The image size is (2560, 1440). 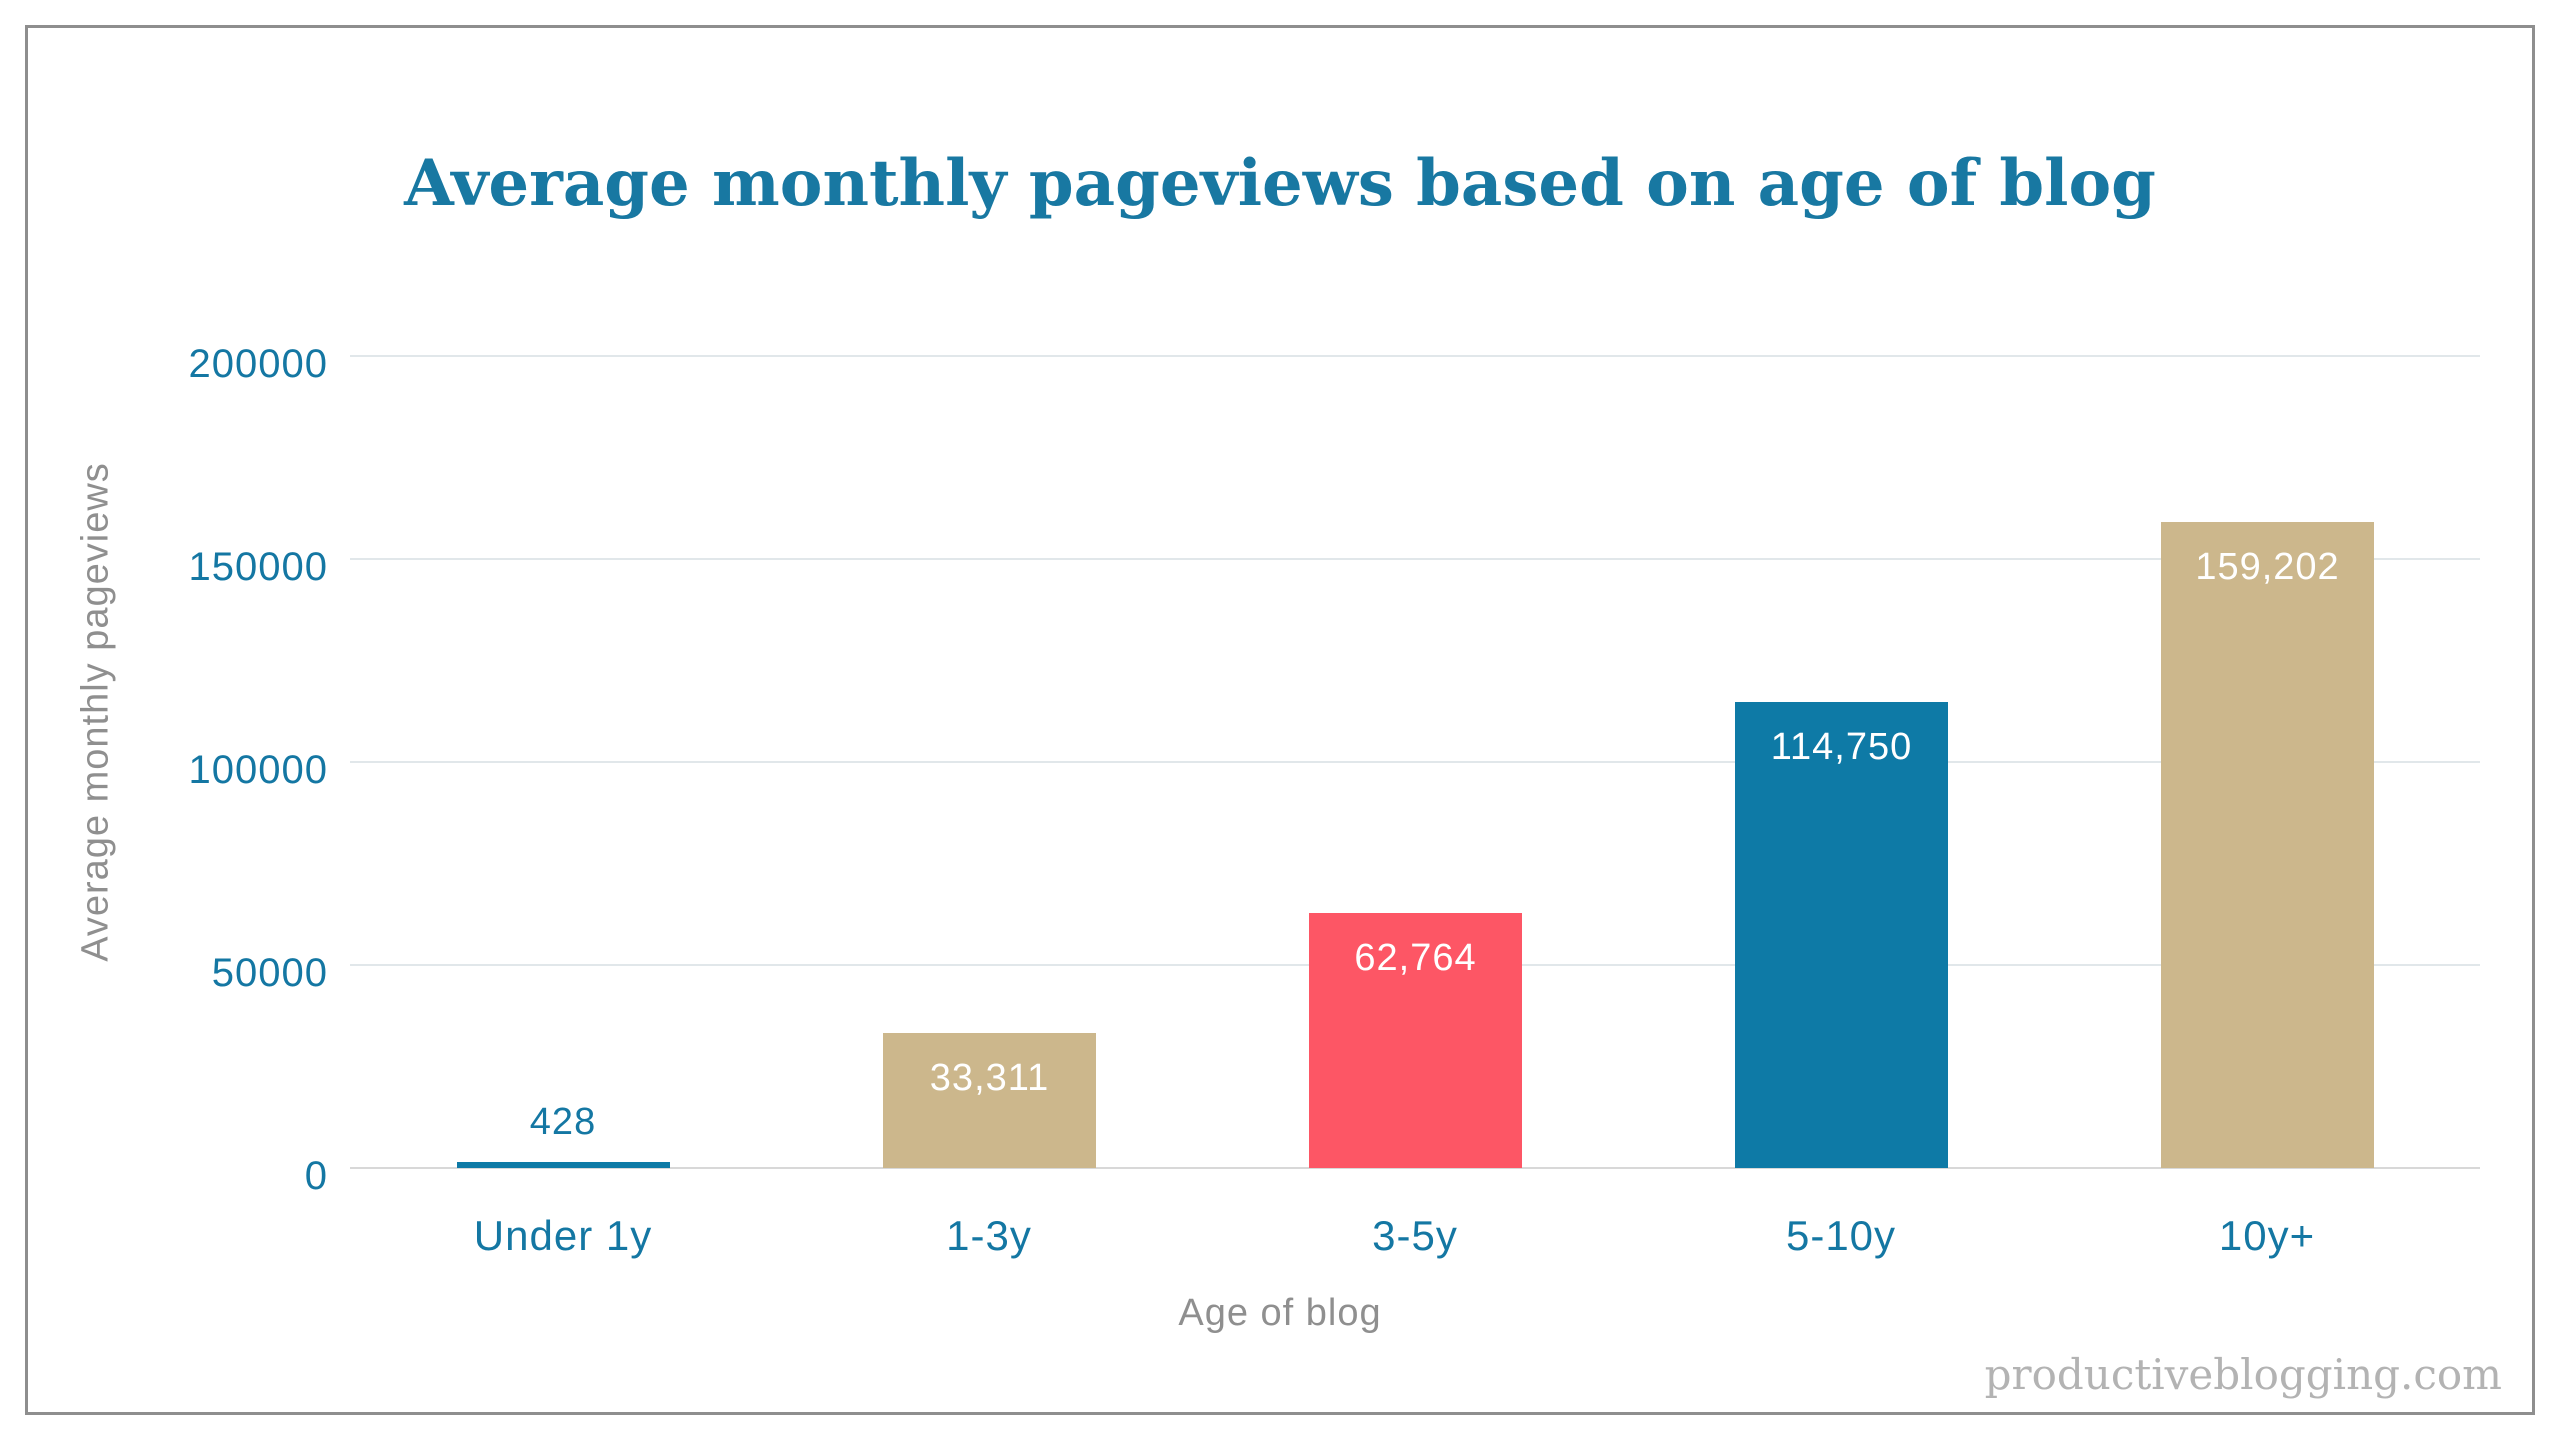 I want to click on y-tick-label: 50000, so click(x=269, y=973).